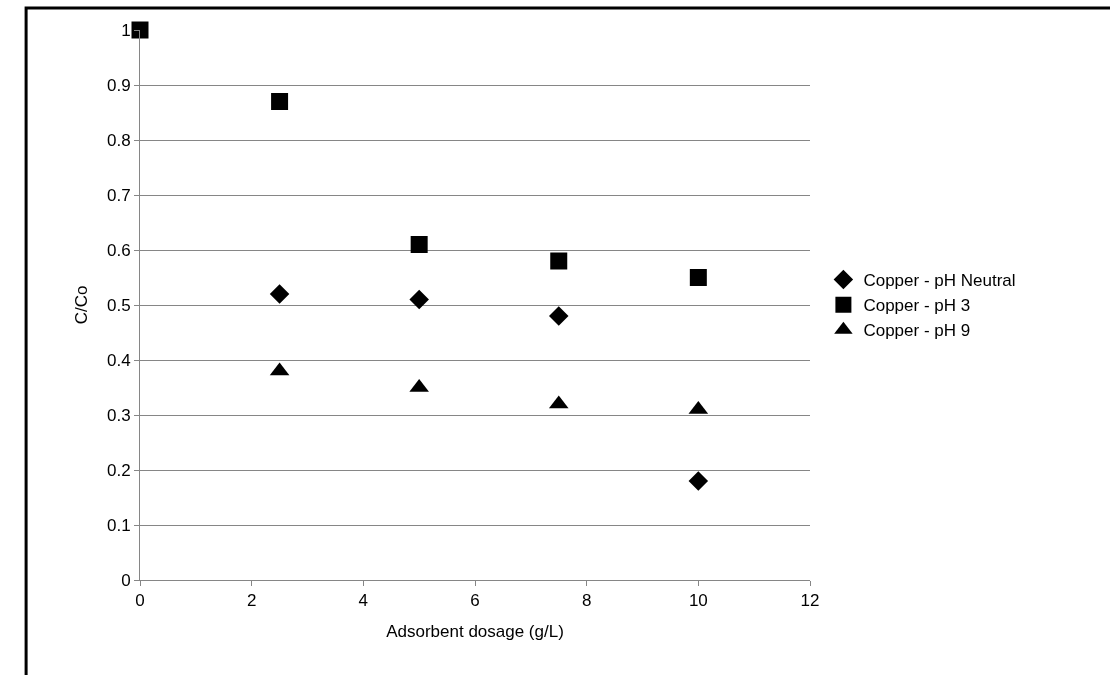 This screenshot has height=675, width=1110. What do you see at coordinates (118, 470) in the screenshot?
I see `y-tick-label: 0.2` at bounding box center [118, 470].